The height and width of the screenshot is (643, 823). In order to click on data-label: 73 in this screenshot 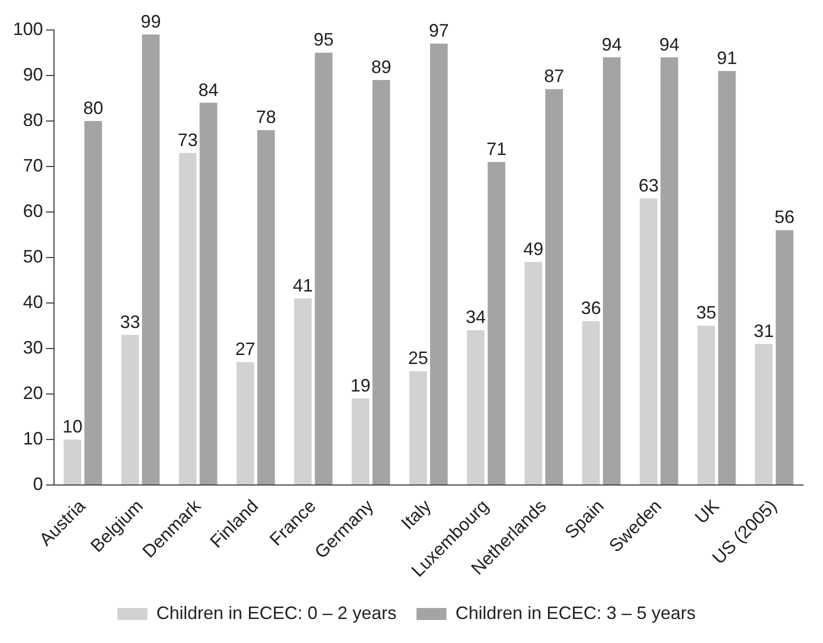, I will do `click(188, 140)`.